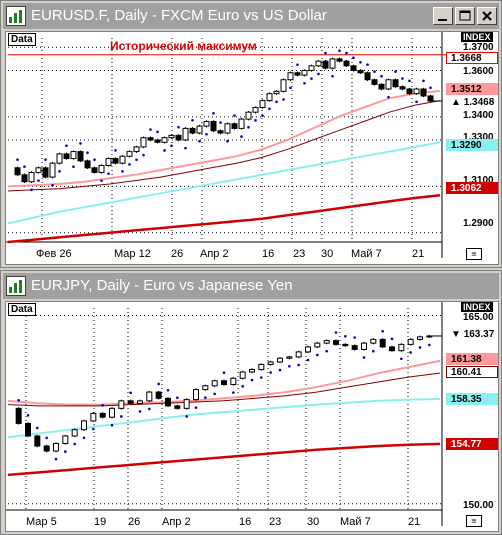  Describe the element at coordinates (22, 309) in the screenshot. I see `data-tag: Data` at that location.